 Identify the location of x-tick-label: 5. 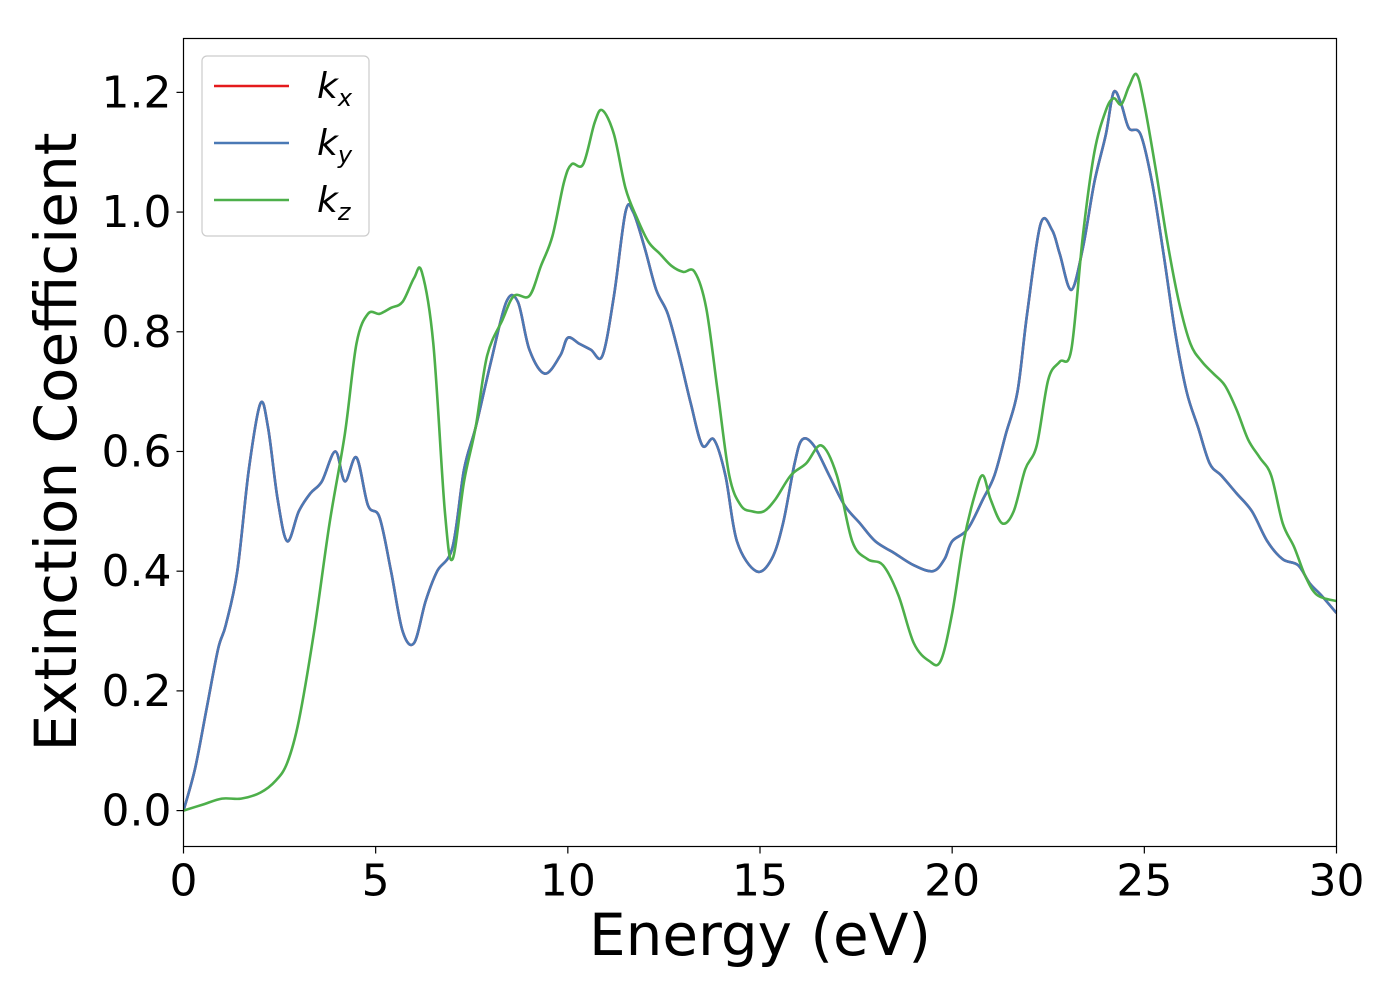
(376, 881).